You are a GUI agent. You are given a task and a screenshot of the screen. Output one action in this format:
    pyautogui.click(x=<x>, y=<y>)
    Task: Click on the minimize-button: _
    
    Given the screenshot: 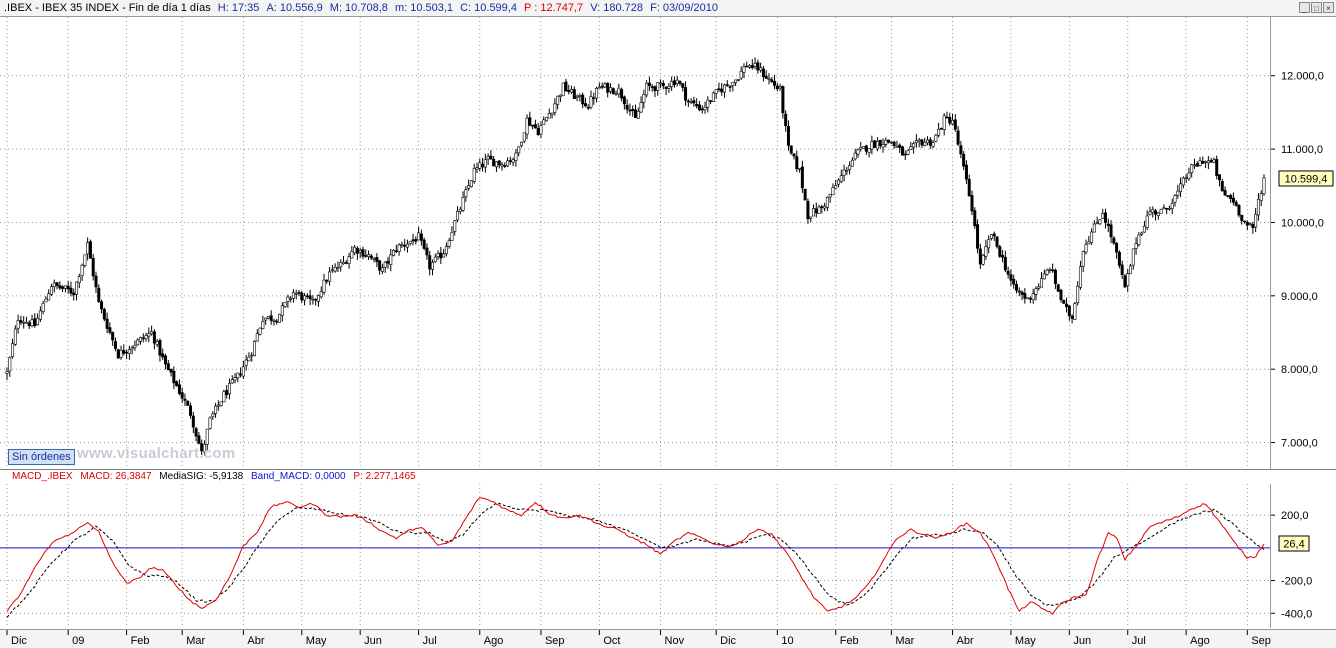 What is the action you would take?
    pyautogui.click(x=1304, y=7)
    